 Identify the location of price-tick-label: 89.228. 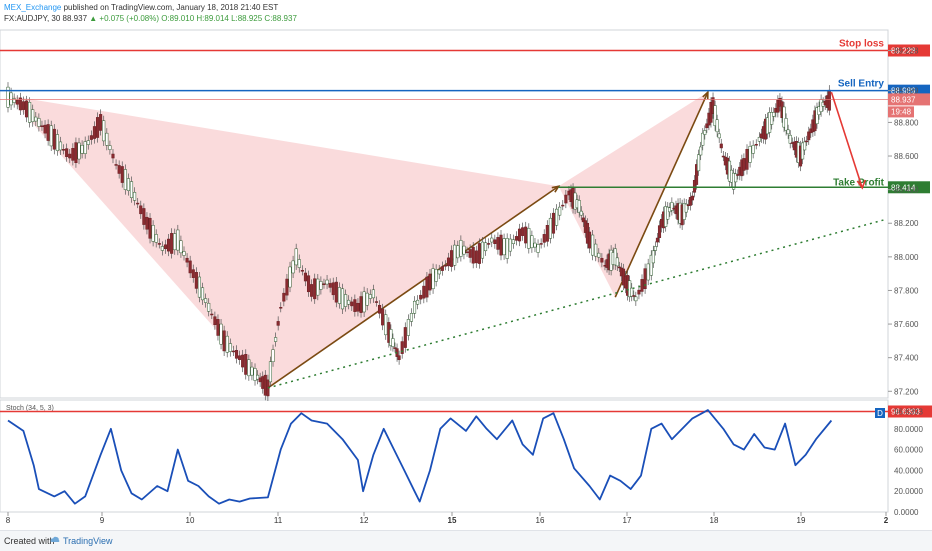
(906, 51).